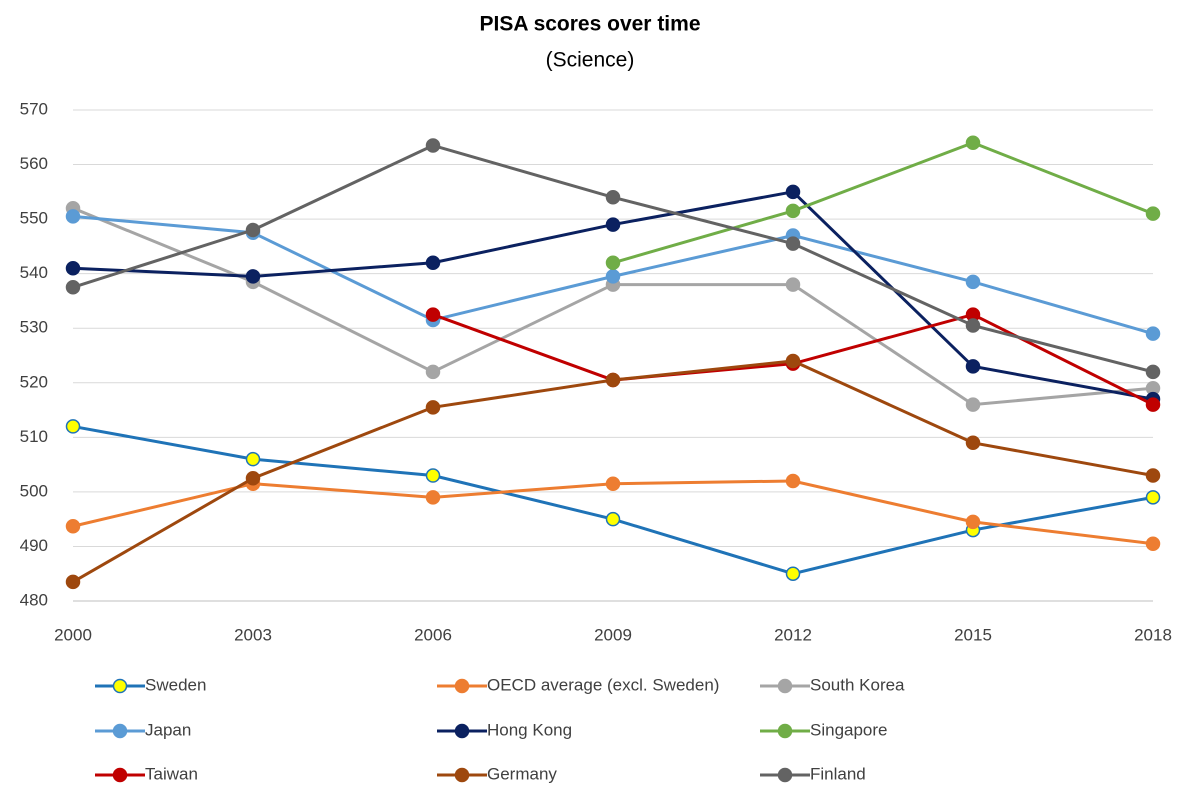 The width and height of the screenshot is (1180, 792). What do you see at coordinates (590, 24) in the screenshot?
I see `chart-title: PISA scores over time` at bounding box center [590, 24].